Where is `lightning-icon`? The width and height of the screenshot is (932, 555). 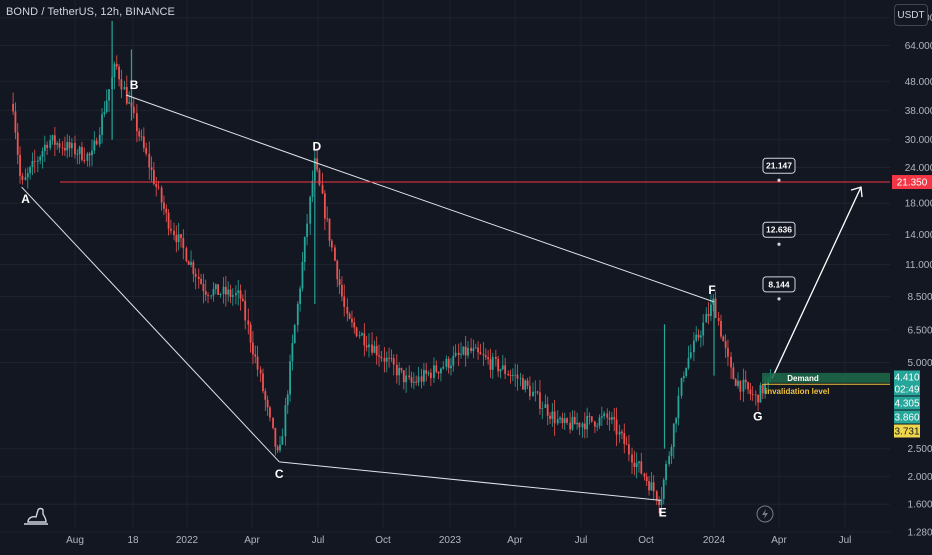 lightning-icon is located at coordinates (765, 514).